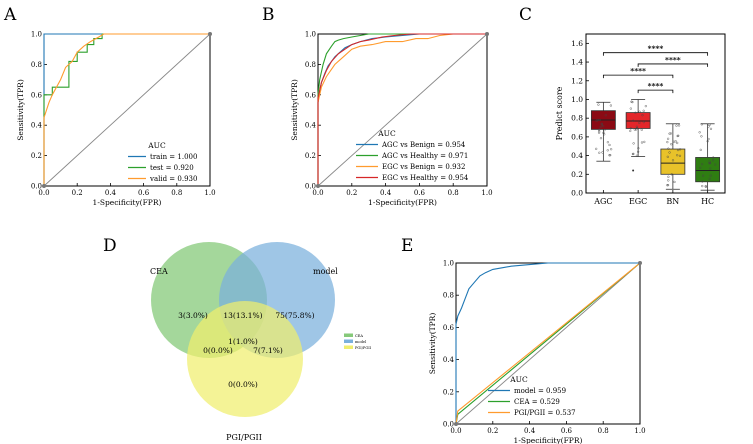  What do you see at coordinates (268, 350) in the screenshot?
I see `venn-region-model-pgi: 7(7.1%)` at bounding box center [268, 350].